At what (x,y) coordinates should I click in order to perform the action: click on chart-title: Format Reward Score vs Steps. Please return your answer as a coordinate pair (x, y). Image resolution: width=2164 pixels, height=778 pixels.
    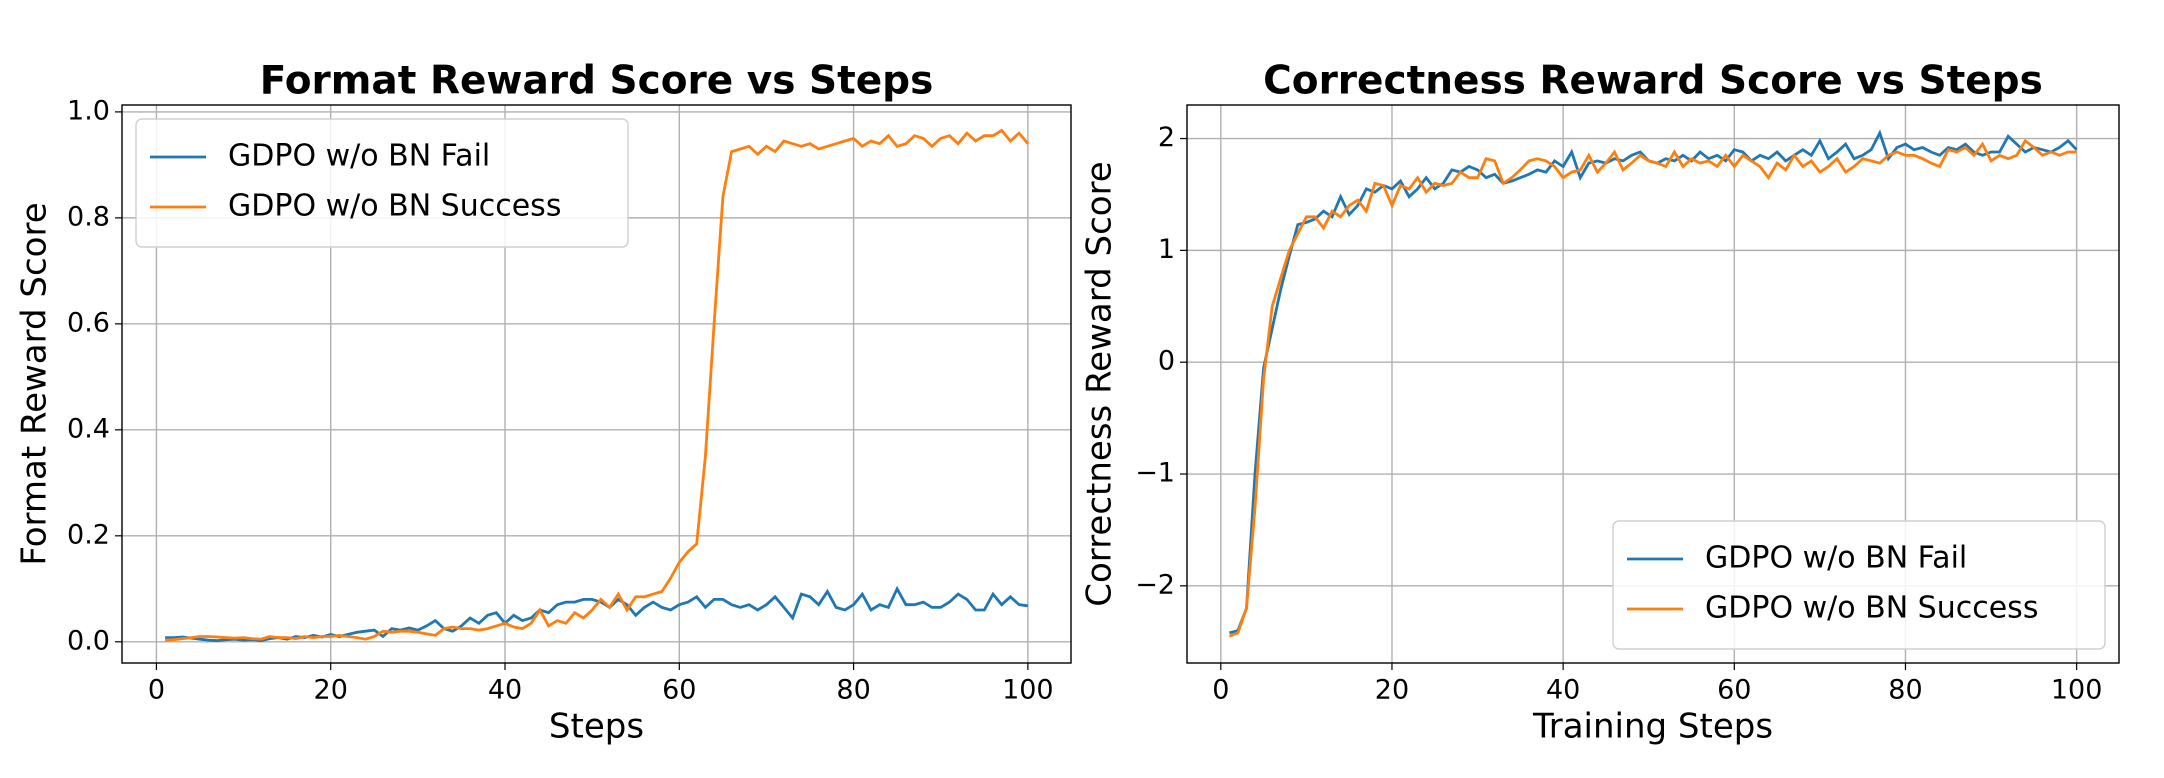
    Looking at the image, I should click on (597, 81).